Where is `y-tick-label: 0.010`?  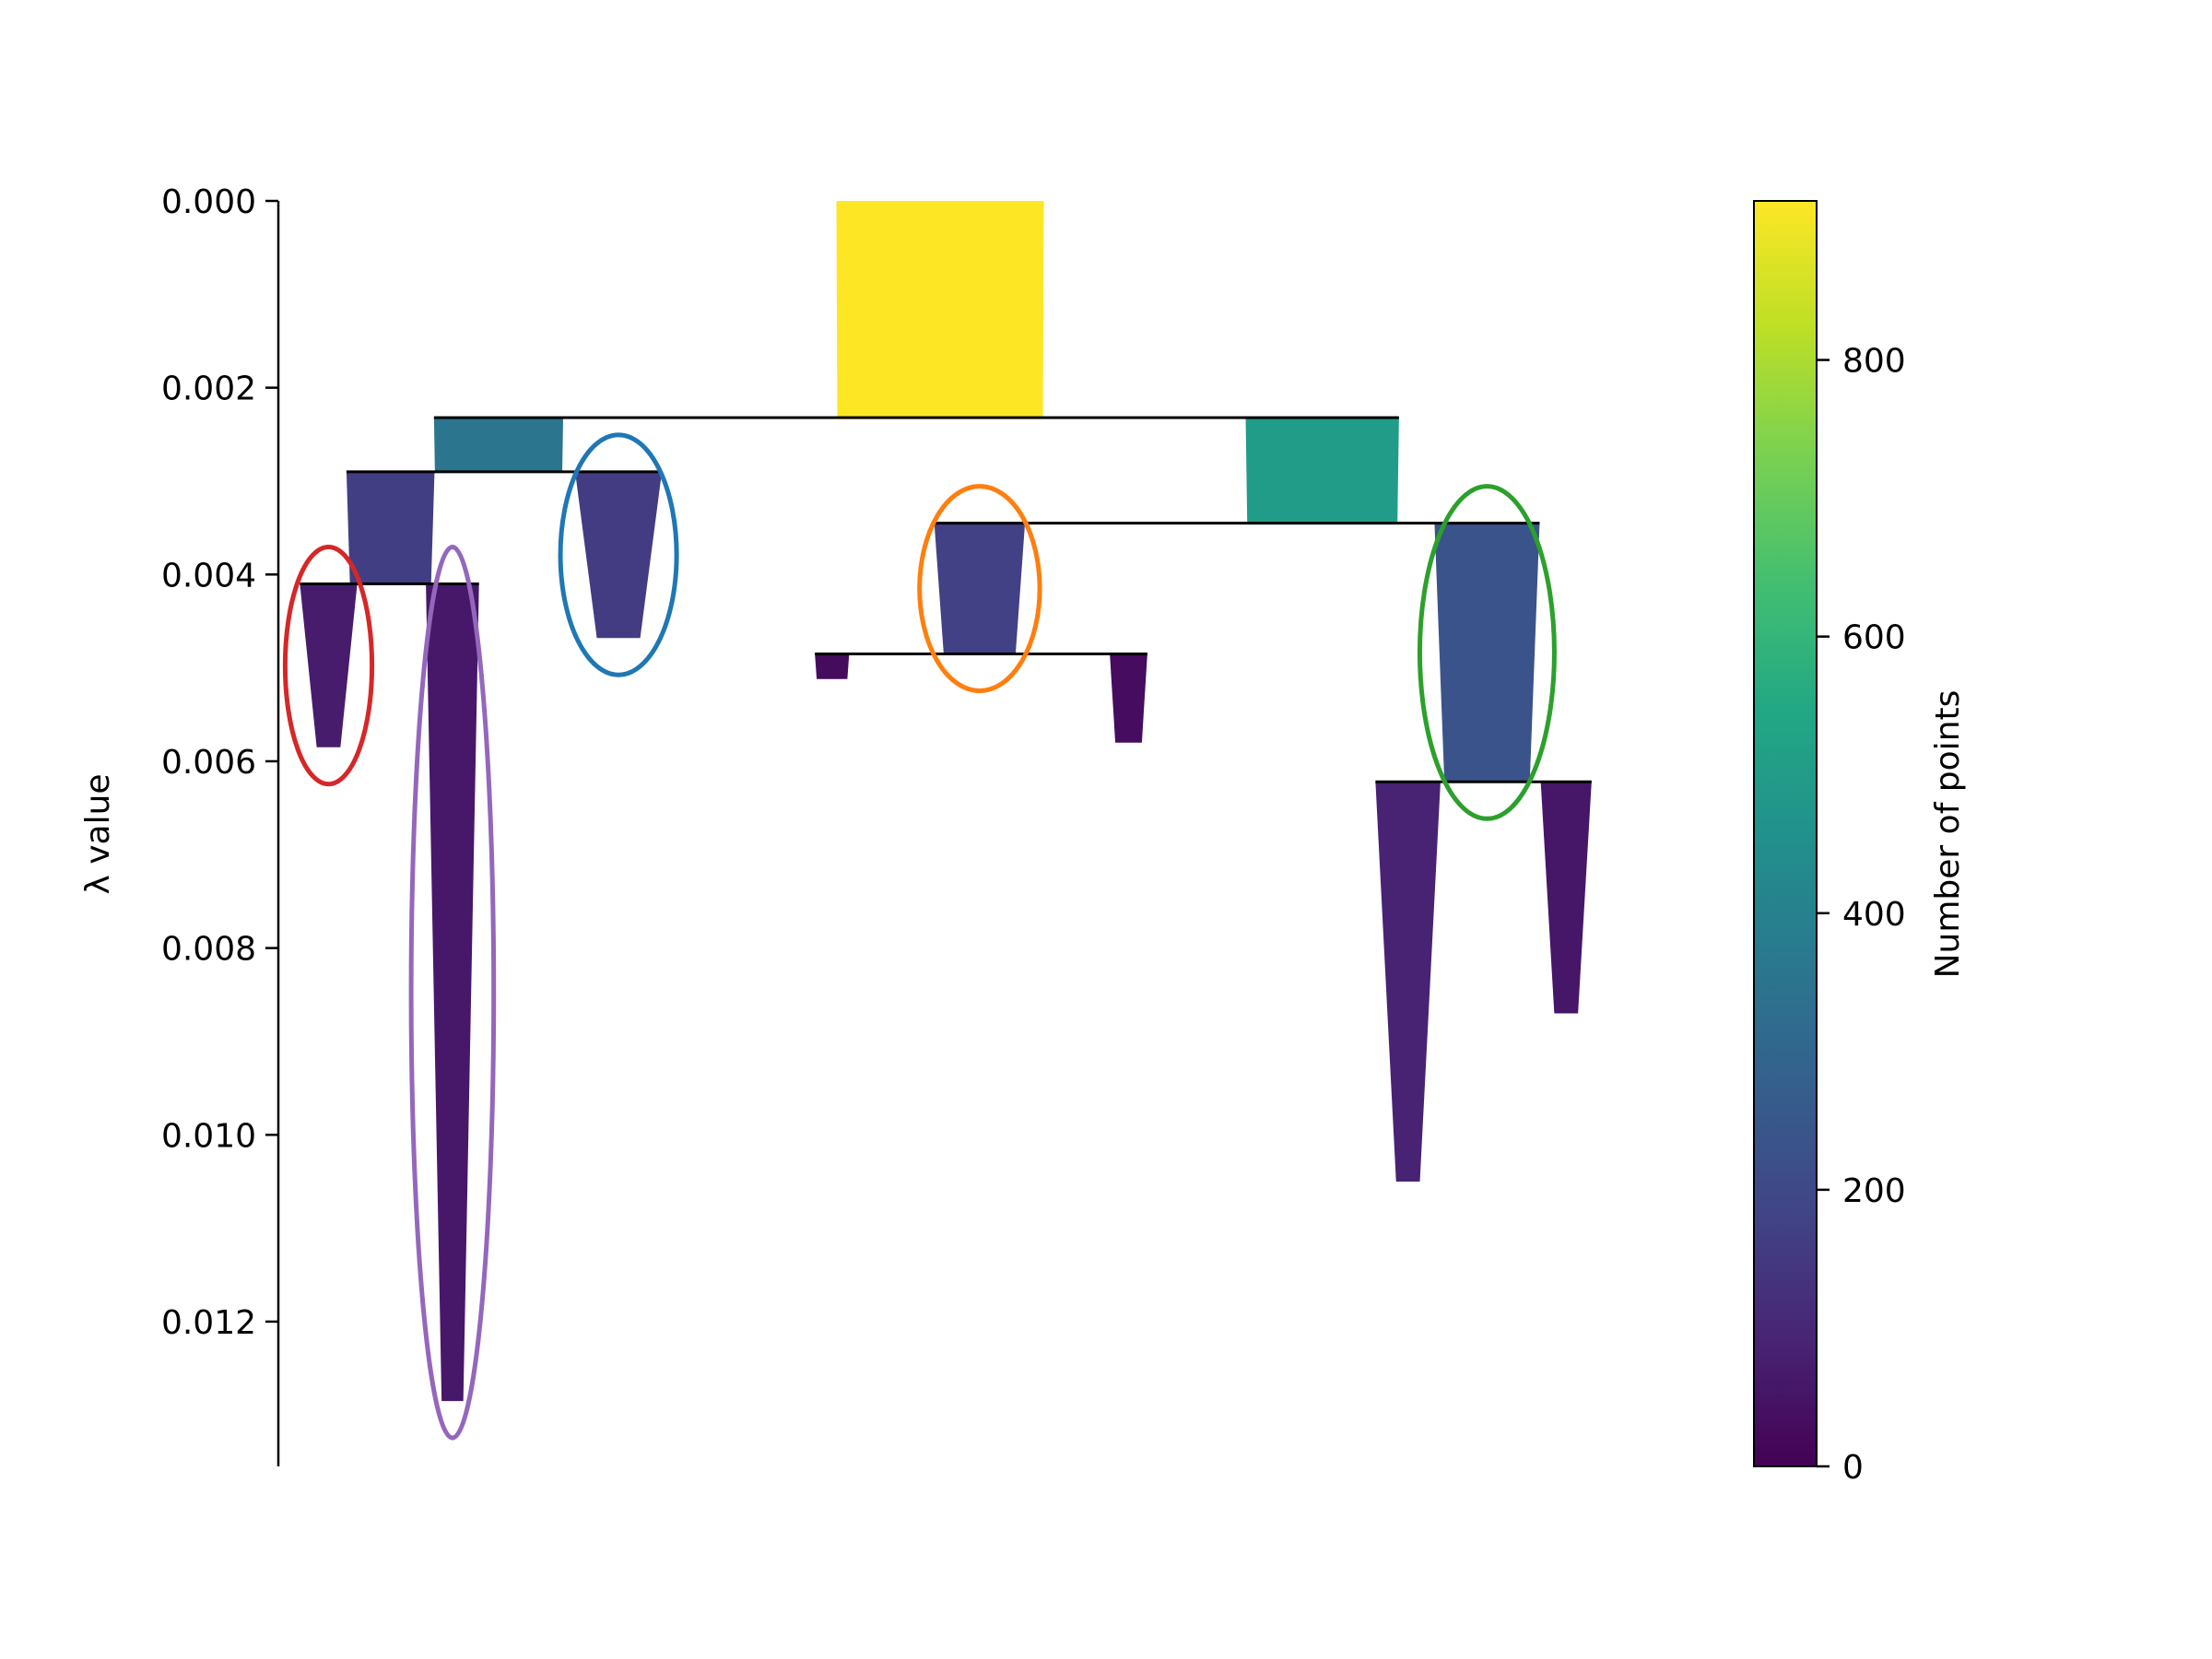 y-tick-label: 0.010 is located at coordinates (208, 1136).